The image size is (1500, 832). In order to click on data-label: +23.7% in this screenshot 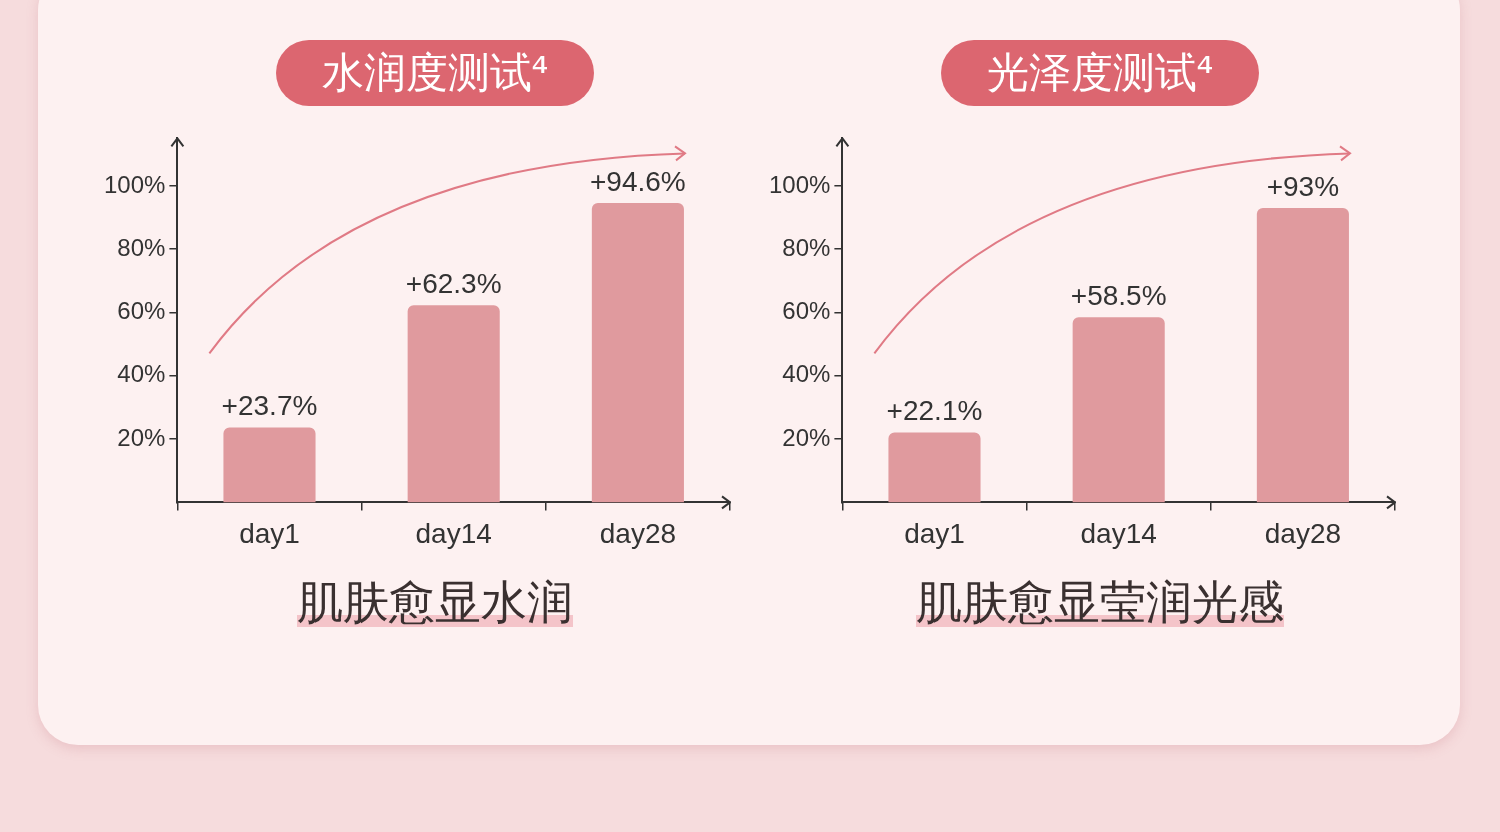, I will do `click(269, 406)`.